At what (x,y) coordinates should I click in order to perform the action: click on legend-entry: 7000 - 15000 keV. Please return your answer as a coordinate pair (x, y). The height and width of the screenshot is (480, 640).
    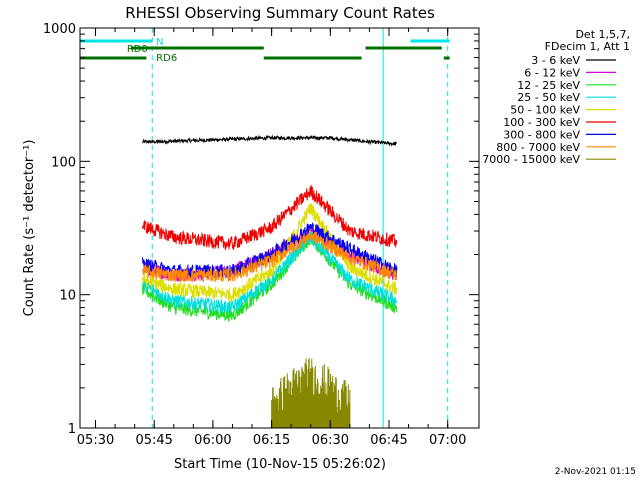
    Looking at the image, I should click on (531, 159).